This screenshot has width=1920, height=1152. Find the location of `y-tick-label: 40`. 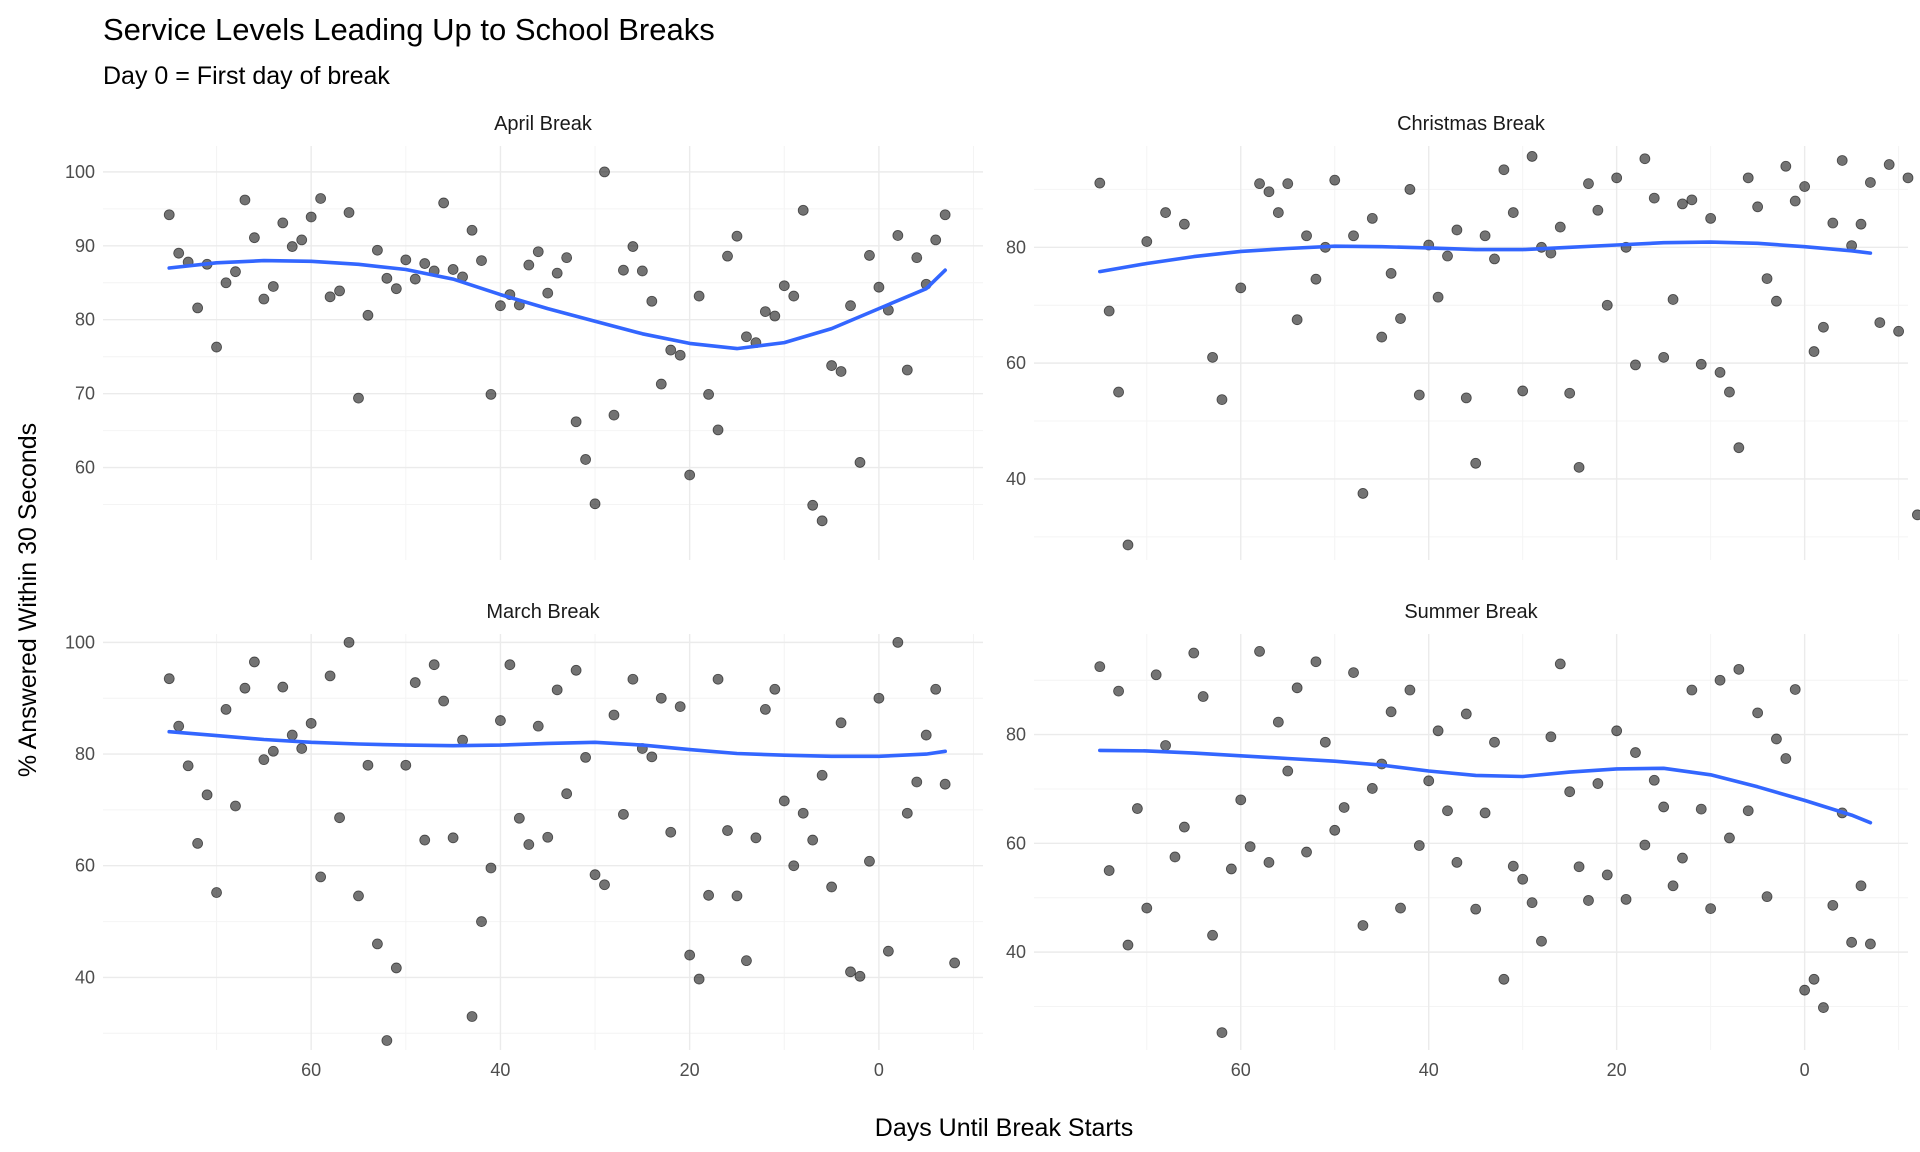

y-tick-label: 40 is located at coordinates (1016, 479).